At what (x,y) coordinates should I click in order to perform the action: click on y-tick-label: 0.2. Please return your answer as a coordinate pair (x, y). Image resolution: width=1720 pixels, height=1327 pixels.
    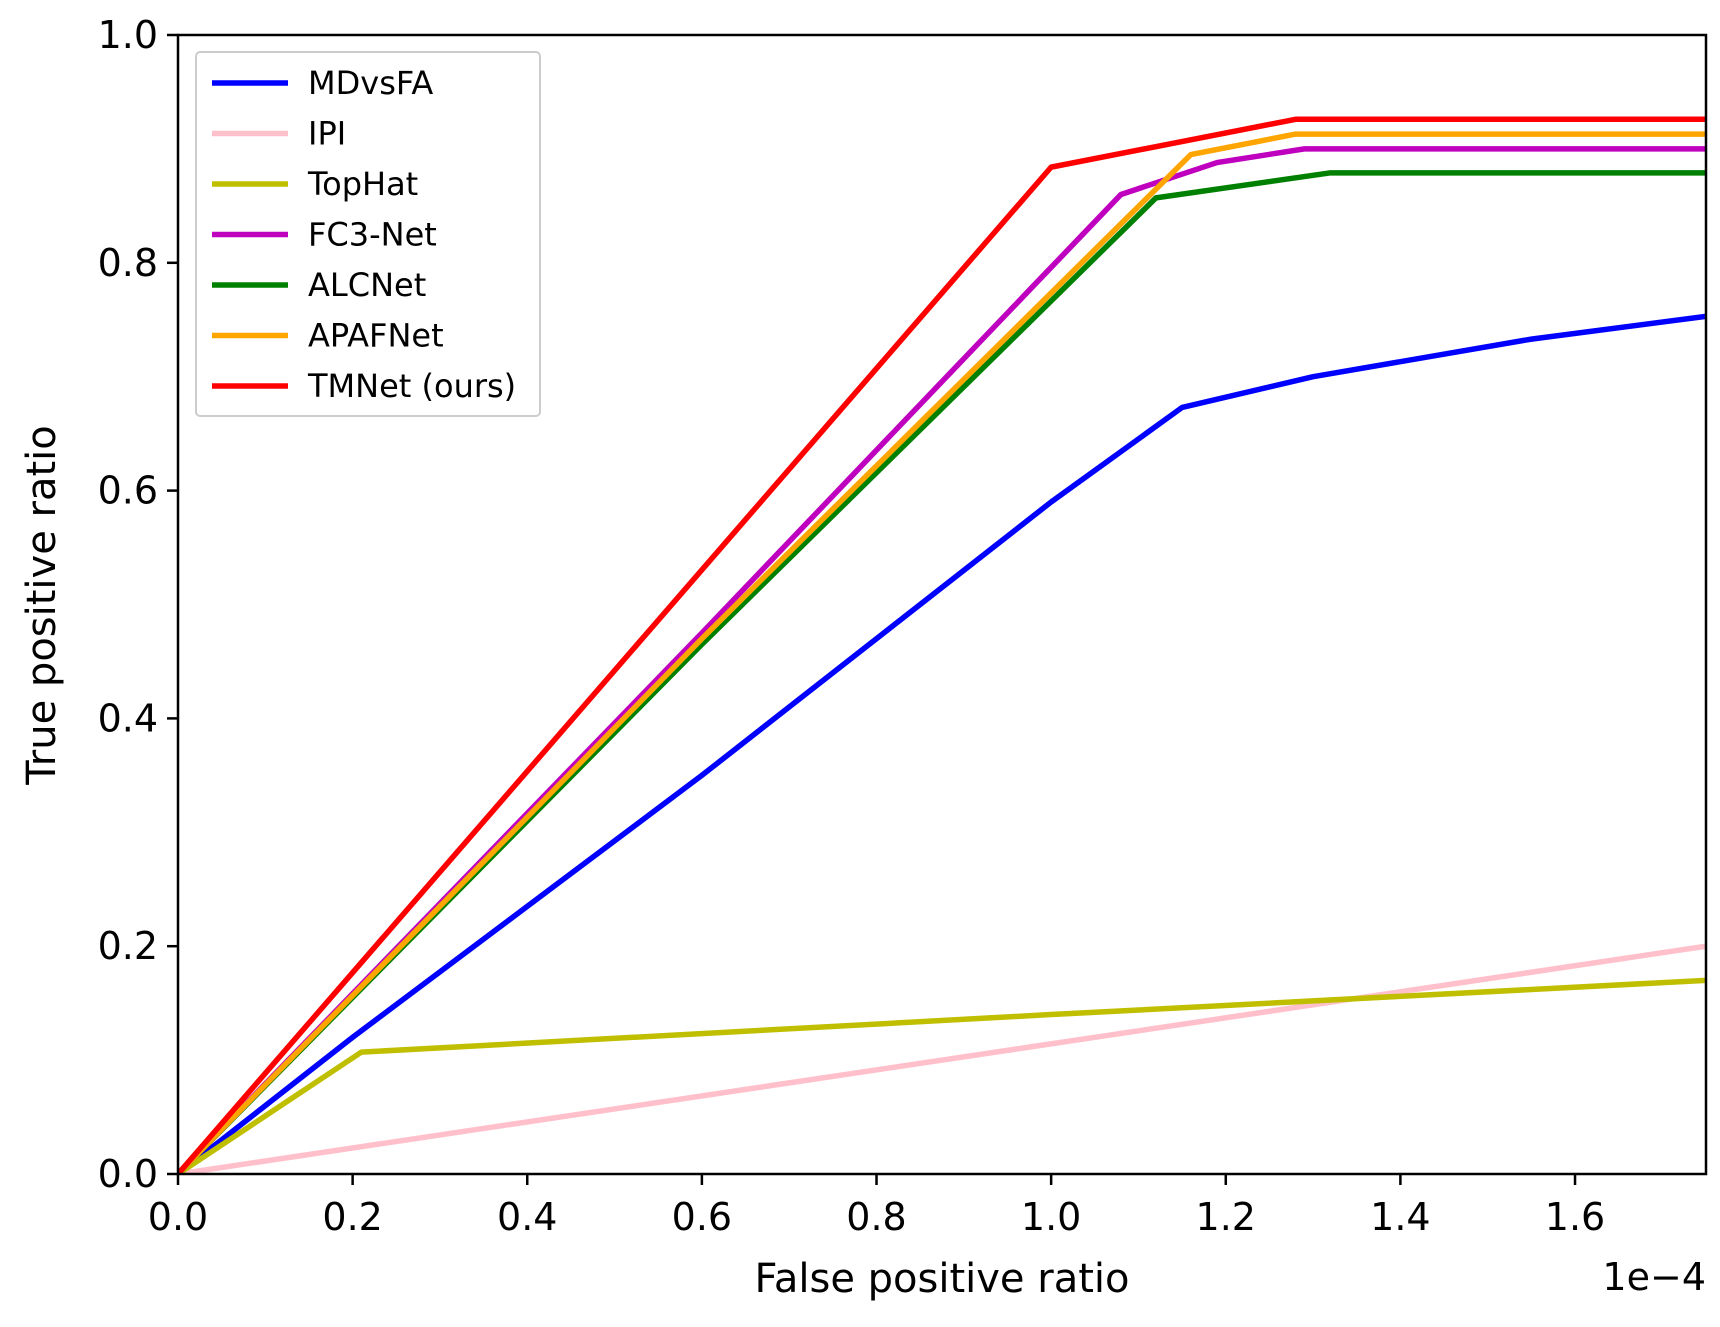
    Looking at the image, I should click on (128, 946).